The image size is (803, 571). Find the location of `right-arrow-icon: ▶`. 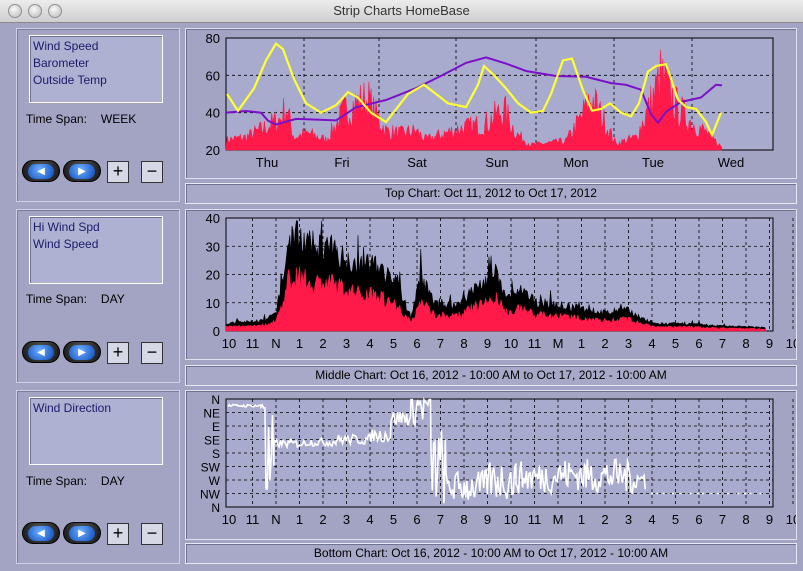

right-arrow-icon: ▶ is located at coordinates (82, 533).